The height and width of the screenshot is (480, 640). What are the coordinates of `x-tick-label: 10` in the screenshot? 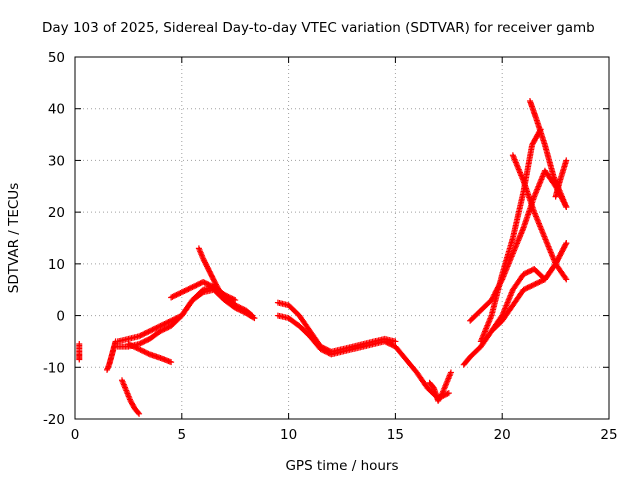 It's located at (288, 435).